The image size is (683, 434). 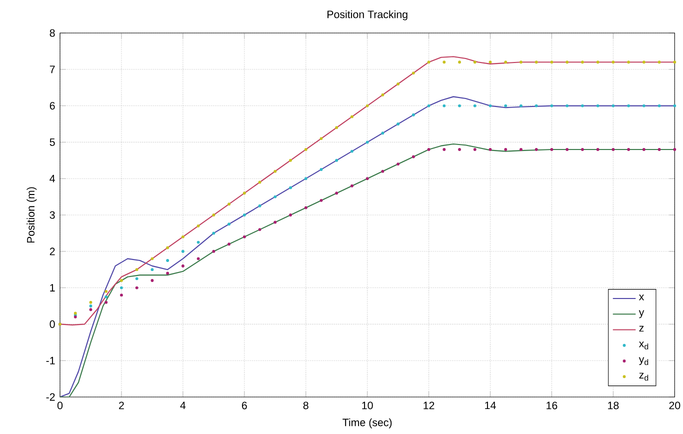 I want to click on legend-label: z, so click(x=641, y=329).